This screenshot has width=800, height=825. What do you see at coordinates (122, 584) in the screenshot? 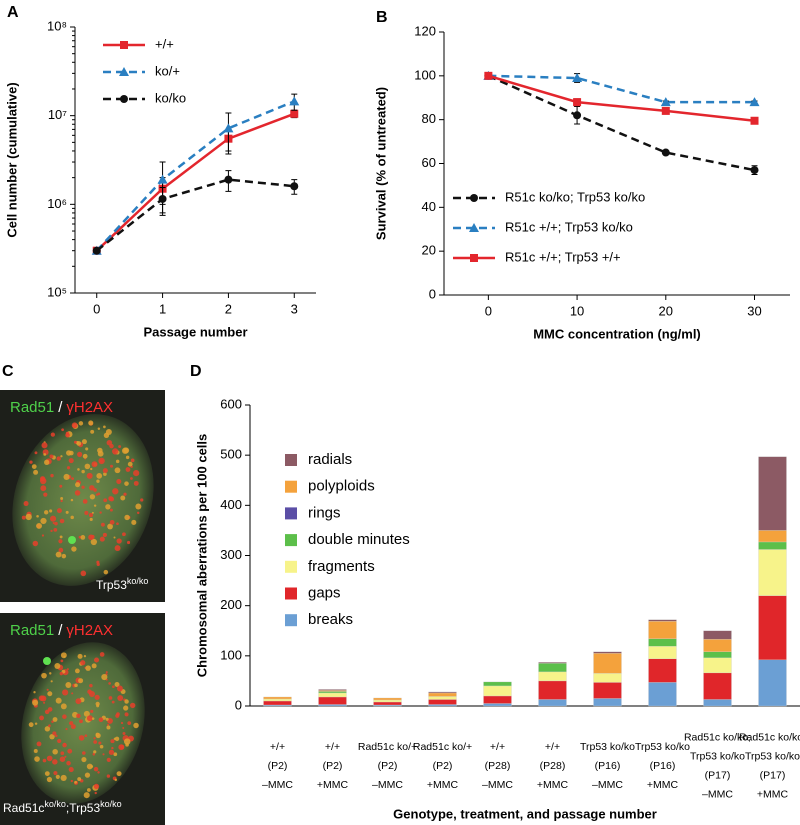
I see `genotype-label: Trp53ko/ko` at bounding box center [122, 584].